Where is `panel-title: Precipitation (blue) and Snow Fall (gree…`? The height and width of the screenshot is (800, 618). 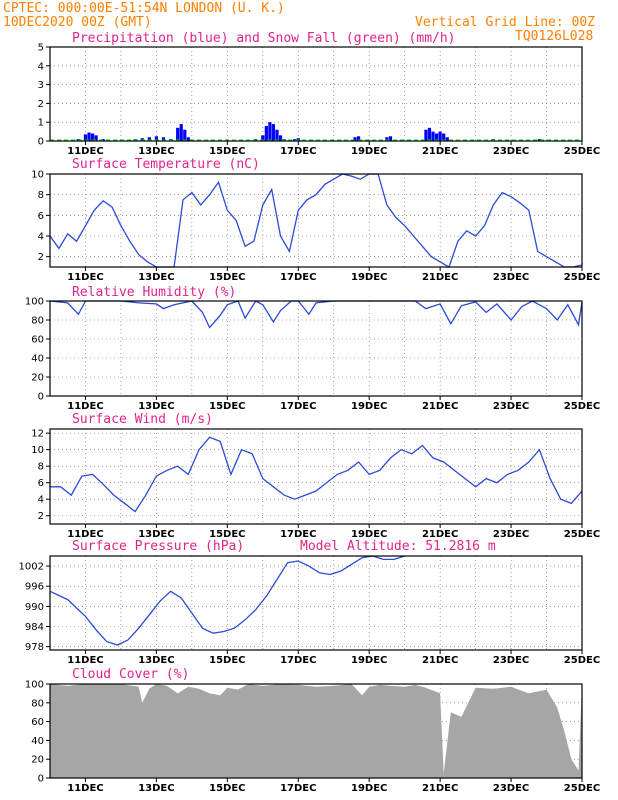
panel-title: Precipitation (blue) and Snow Fall (gree… is located at coordinates (264, 38).